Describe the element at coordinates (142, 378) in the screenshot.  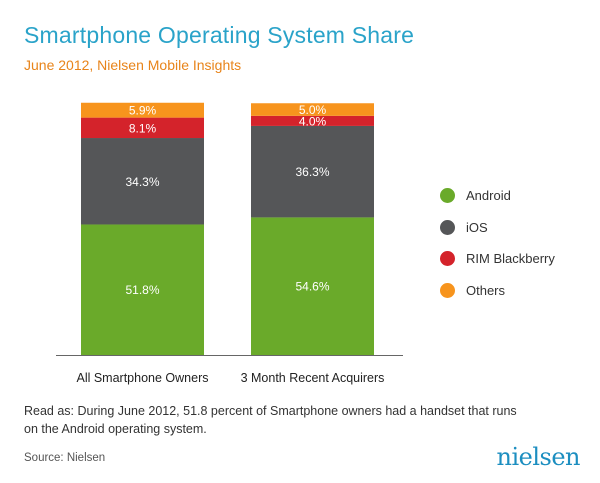
I see `category-label-1: All Smartphone Owners` at that location.